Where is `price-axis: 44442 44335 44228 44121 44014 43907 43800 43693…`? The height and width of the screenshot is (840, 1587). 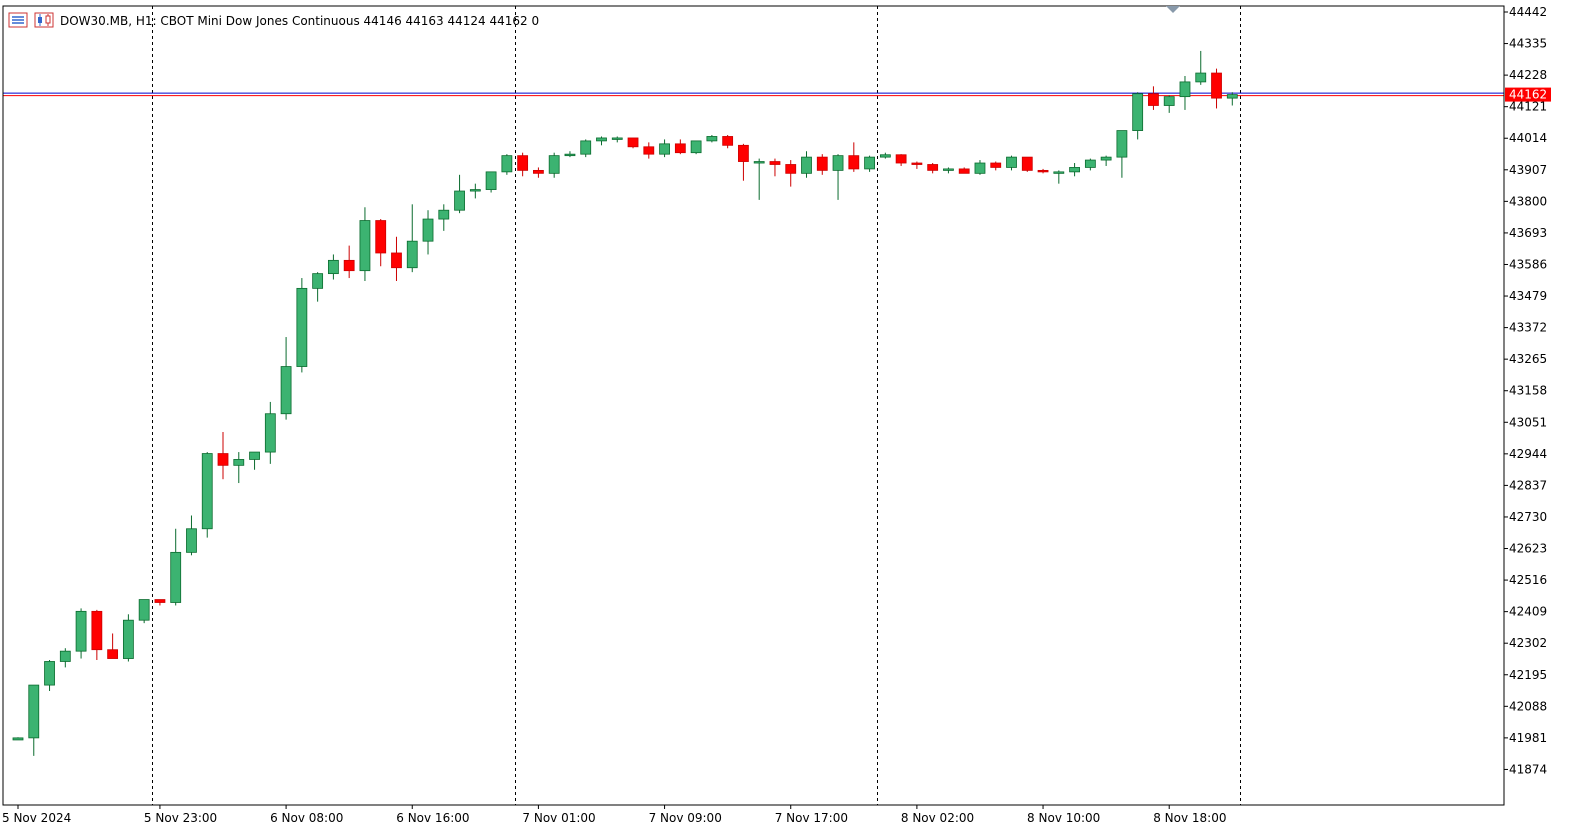 price-axis: 44442 44335 44228 44121 44014 43907 43800 43693… is located at coordinates (1525, 390).